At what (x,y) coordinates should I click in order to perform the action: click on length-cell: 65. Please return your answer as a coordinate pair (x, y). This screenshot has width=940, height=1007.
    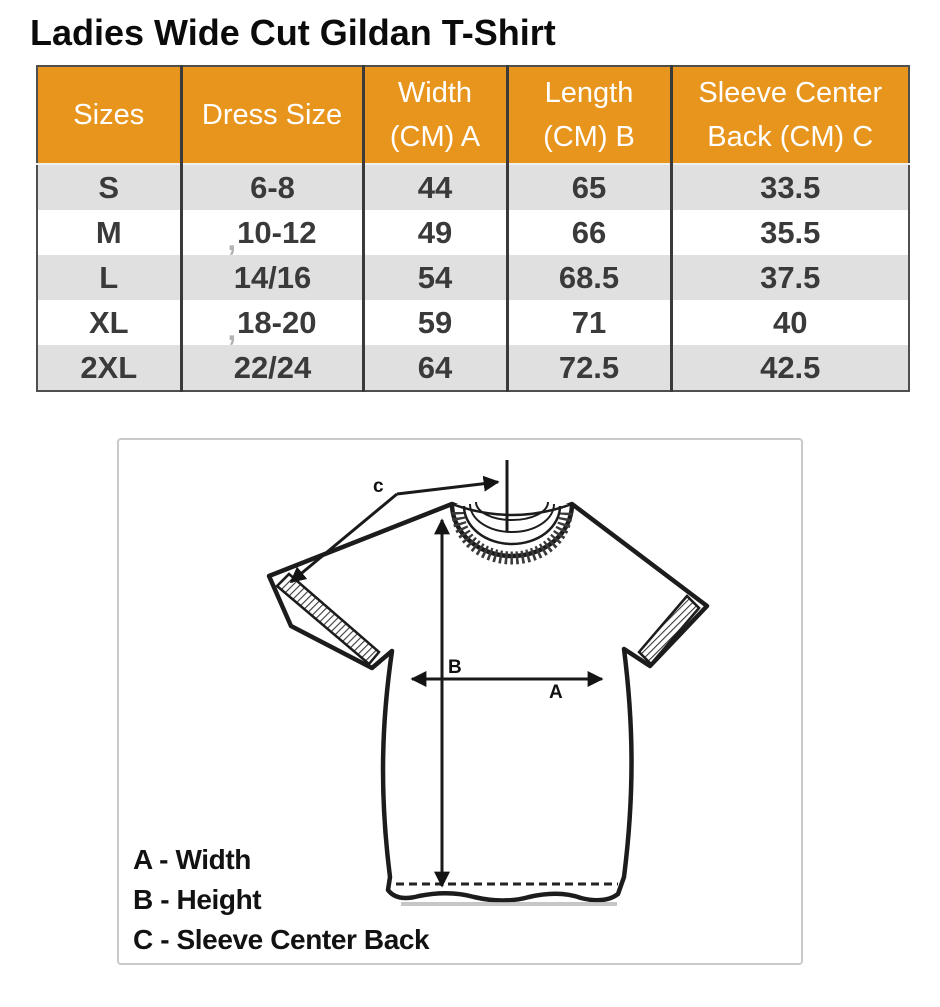
    Looking at the image, I should click on (588, 187).